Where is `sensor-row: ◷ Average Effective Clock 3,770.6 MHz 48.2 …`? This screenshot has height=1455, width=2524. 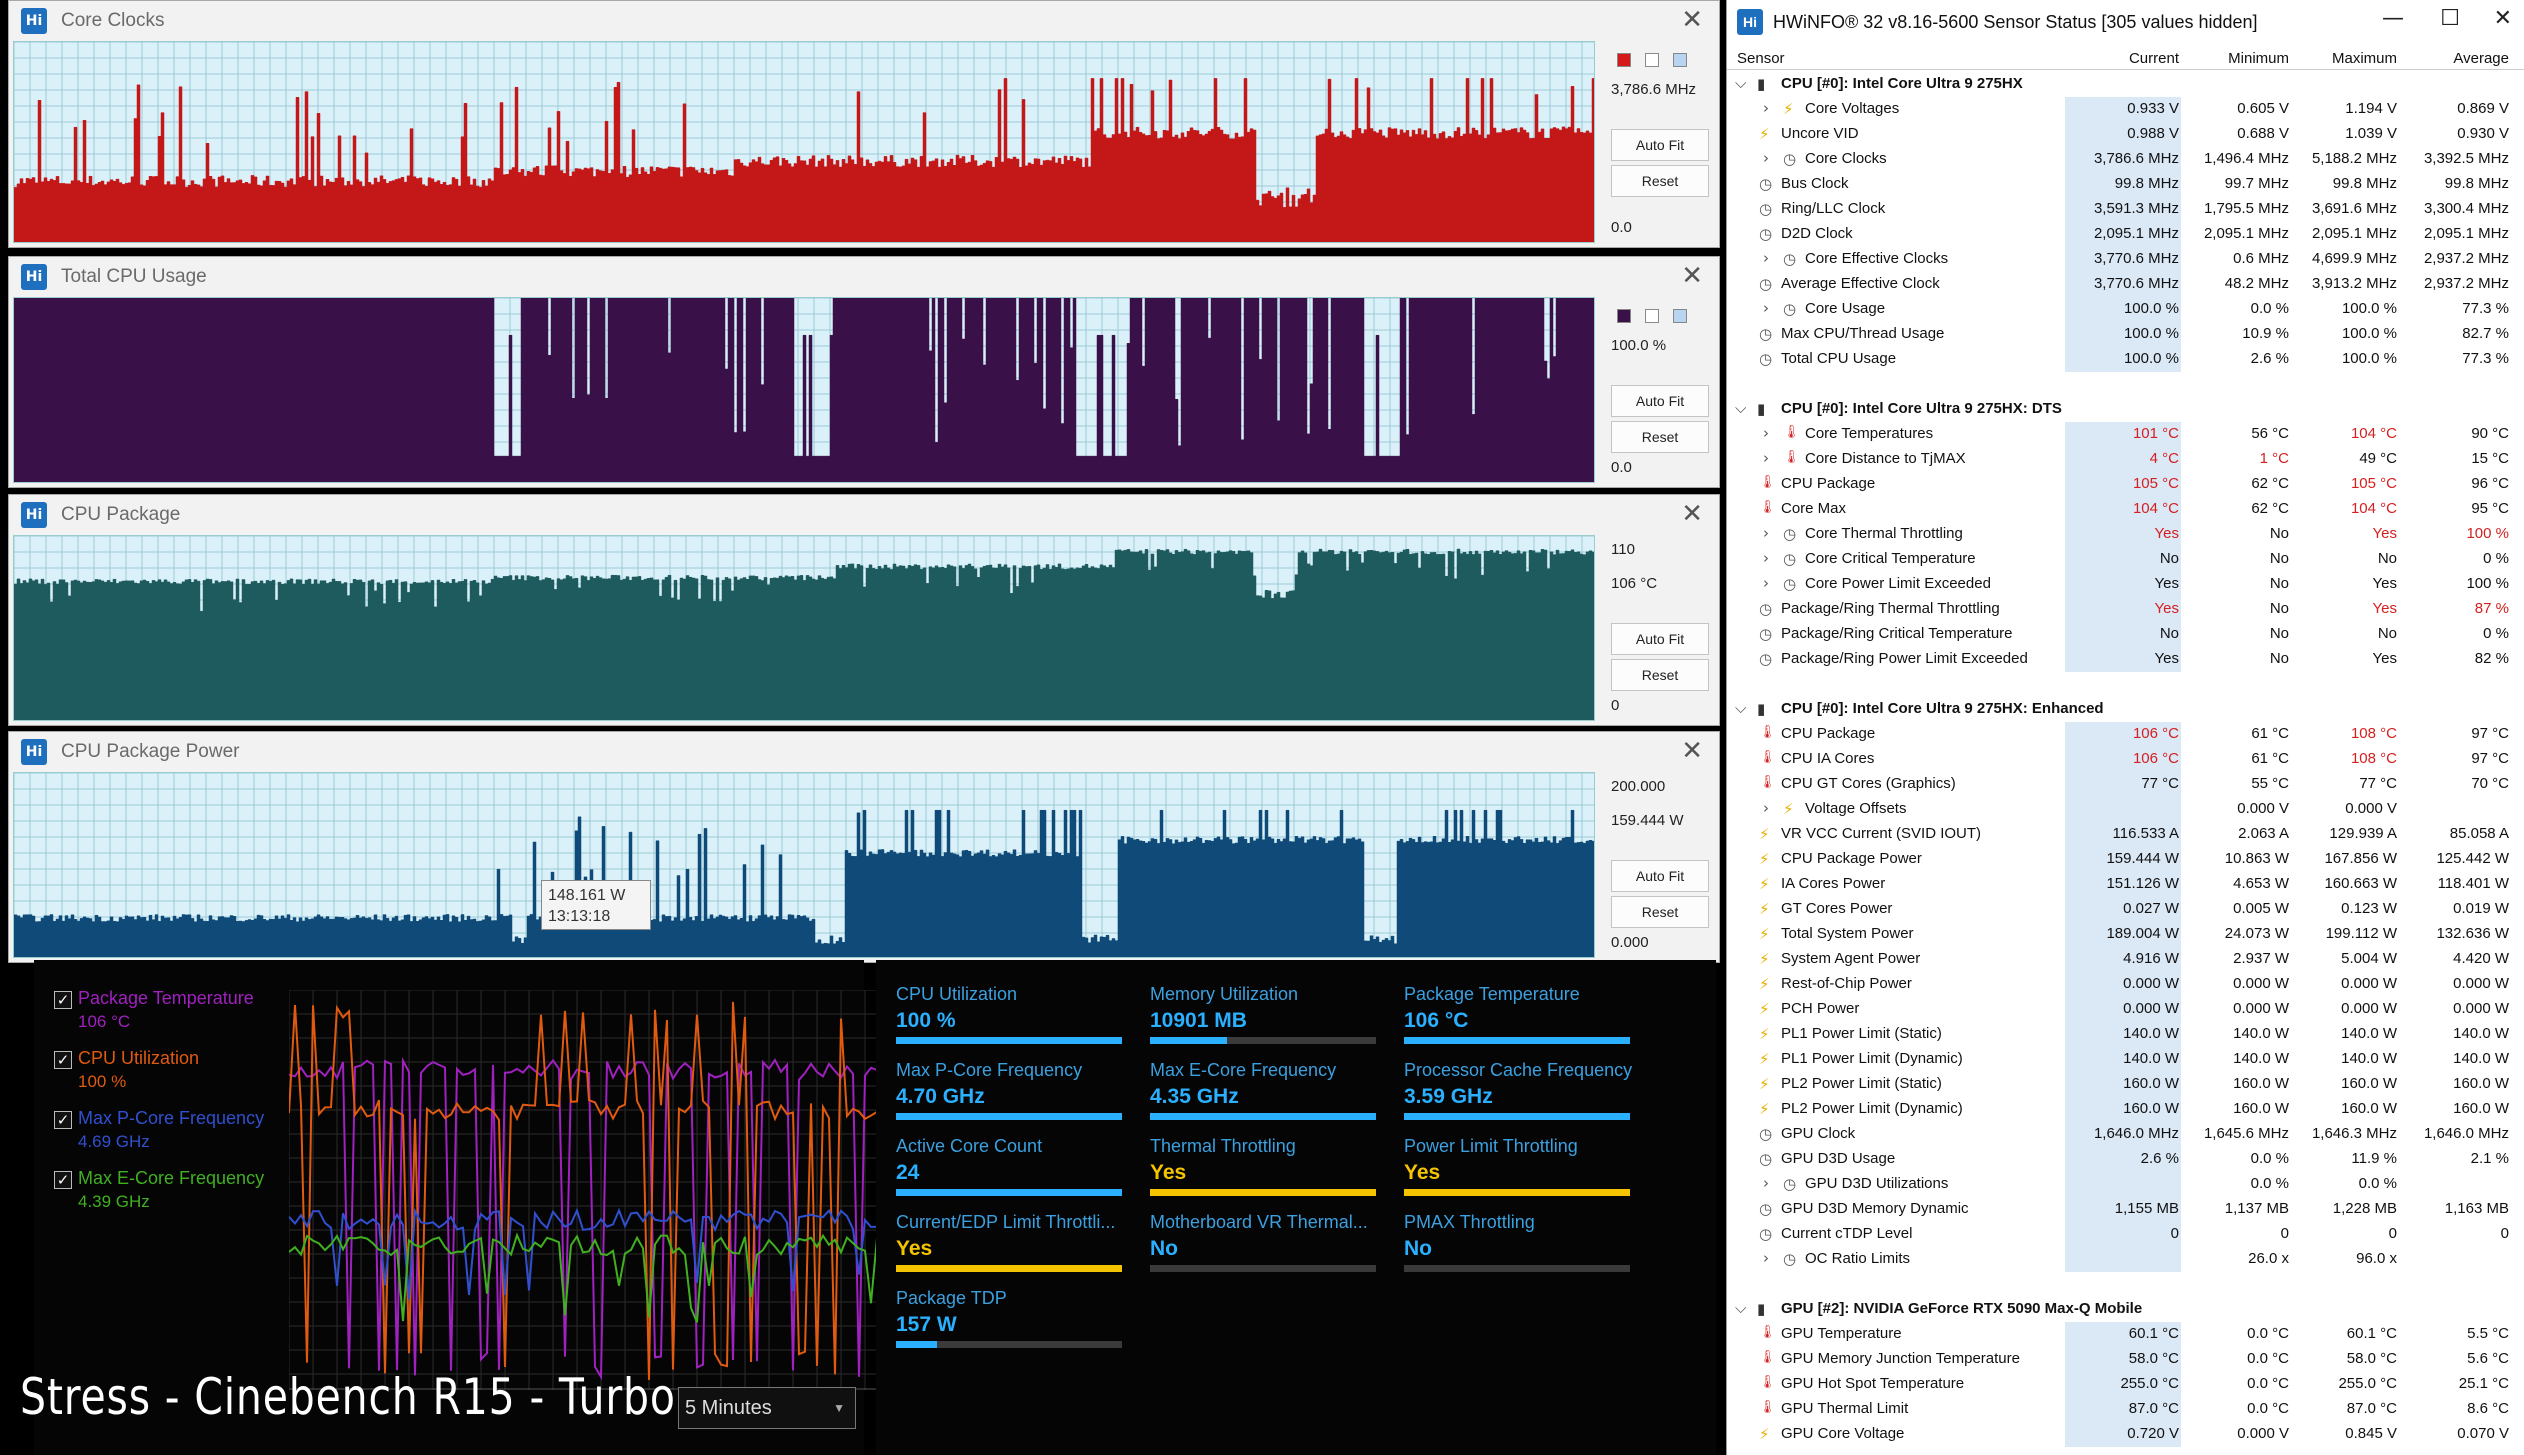 sensor-row: ◷ Average Effective Clock 3,770.6 MHz 48.2 … is located at coordinates (2125, 284).